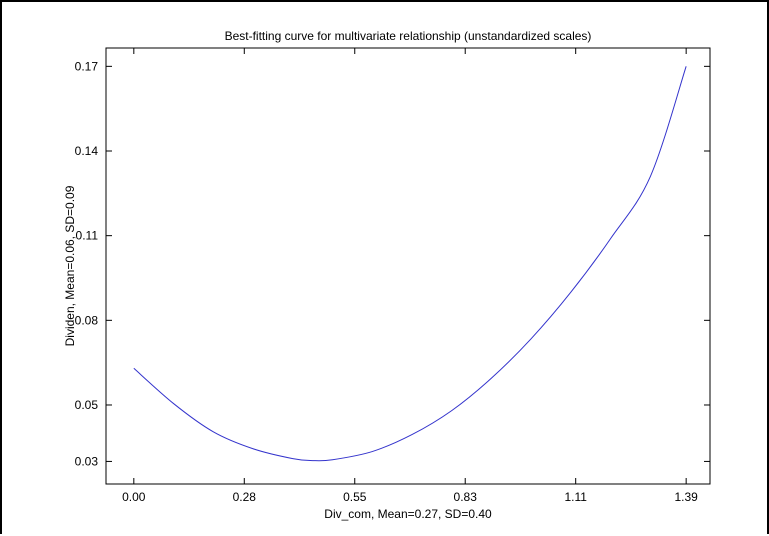 This screenshot has height=536, width=769. What do you see at coordinates (87, 405) in the screenshot?
I see `y-tick-label: 0.05` at bounding box center [87, 405].